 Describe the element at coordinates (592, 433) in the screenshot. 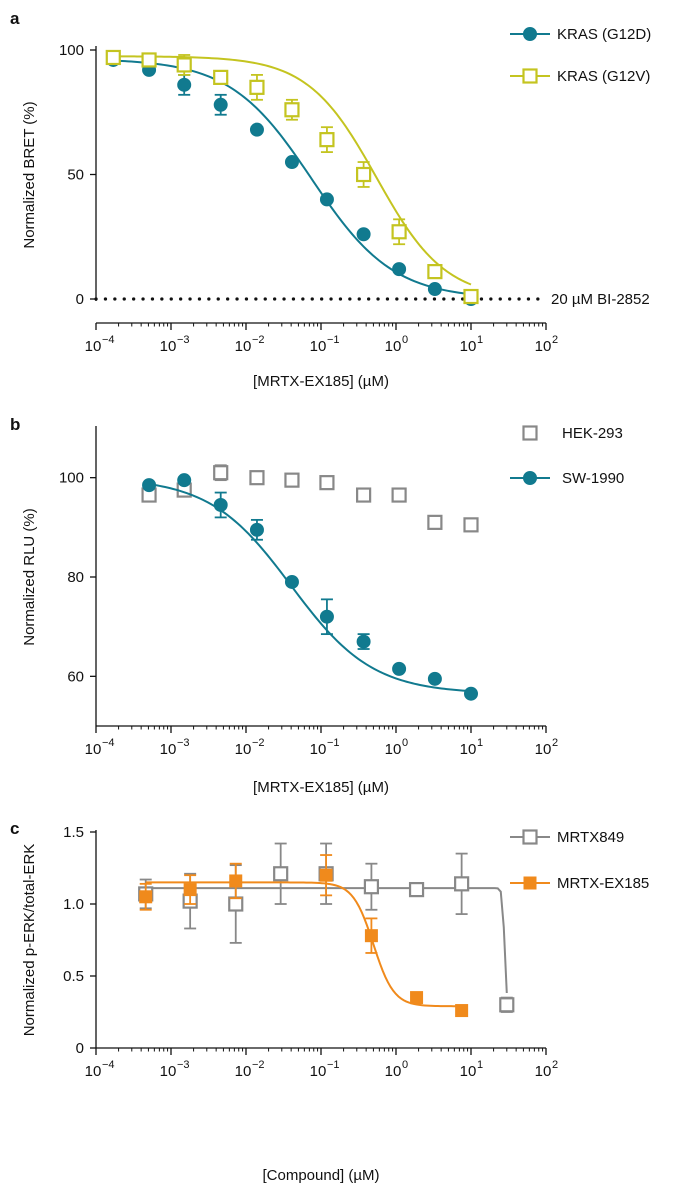

I see `legend-label: HEK-293` at that location.